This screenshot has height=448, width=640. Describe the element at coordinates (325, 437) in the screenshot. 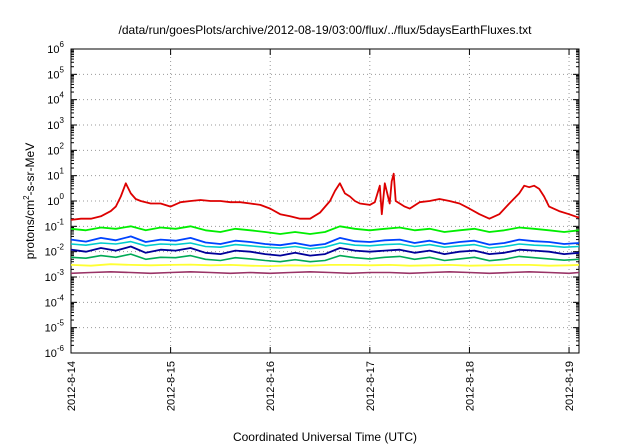

I see `x-axis-label: Coordinated Universal Time (UTC)` at that location.